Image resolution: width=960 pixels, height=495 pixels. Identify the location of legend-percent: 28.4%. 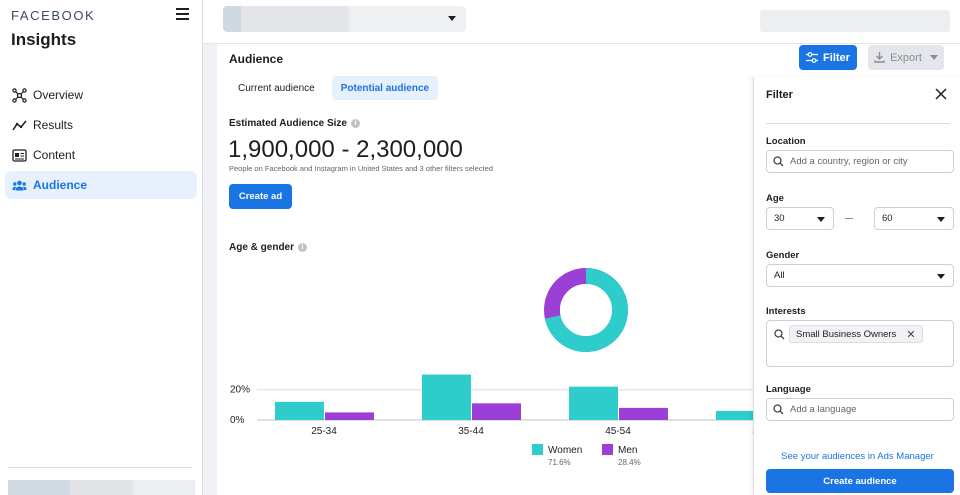
(629, 462).